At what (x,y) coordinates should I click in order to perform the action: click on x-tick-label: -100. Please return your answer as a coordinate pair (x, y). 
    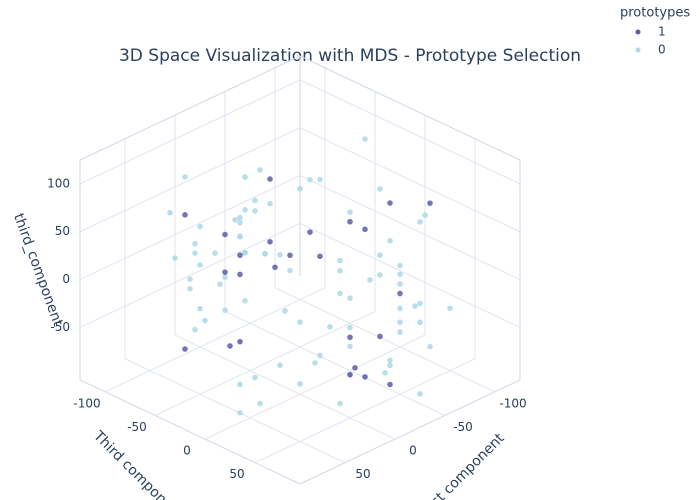
    Looking at the image, I should click on (512, 403).